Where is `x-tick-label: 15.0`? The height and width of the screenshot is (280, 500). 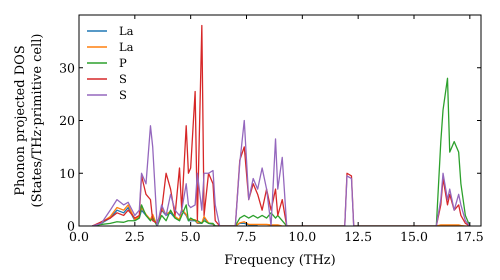
x-tick-label: 15.0 is located at coordinates (414, 236).